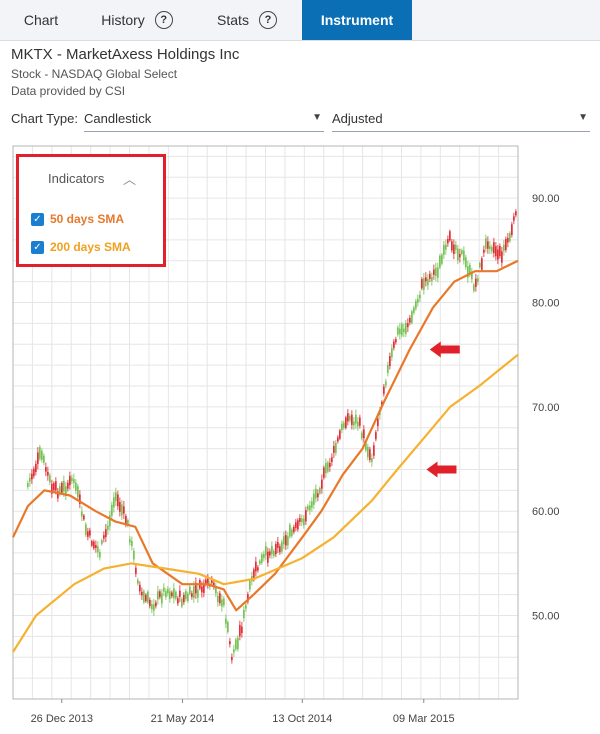 The height and width of the screenshot is (734, 600). Describe the element at coordinates (357, 20) in the screenshot. I see `tab-instrument: Instrument` at that location.